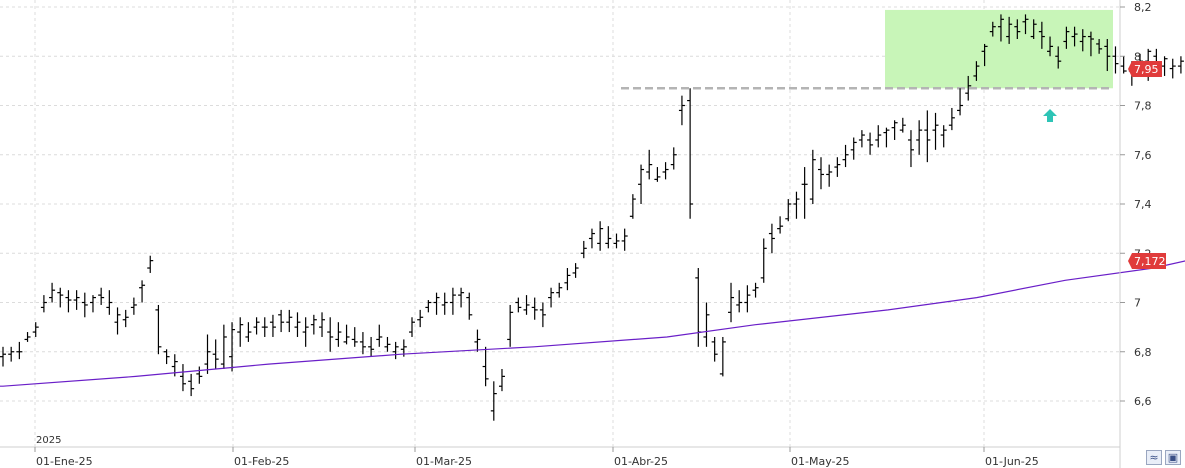 The image size is (1185, 468). What do you see at coordinates (820, 461) in the screenshot?
I see `x-tick-label: 01-May-25` at bounding box center [820, 461].